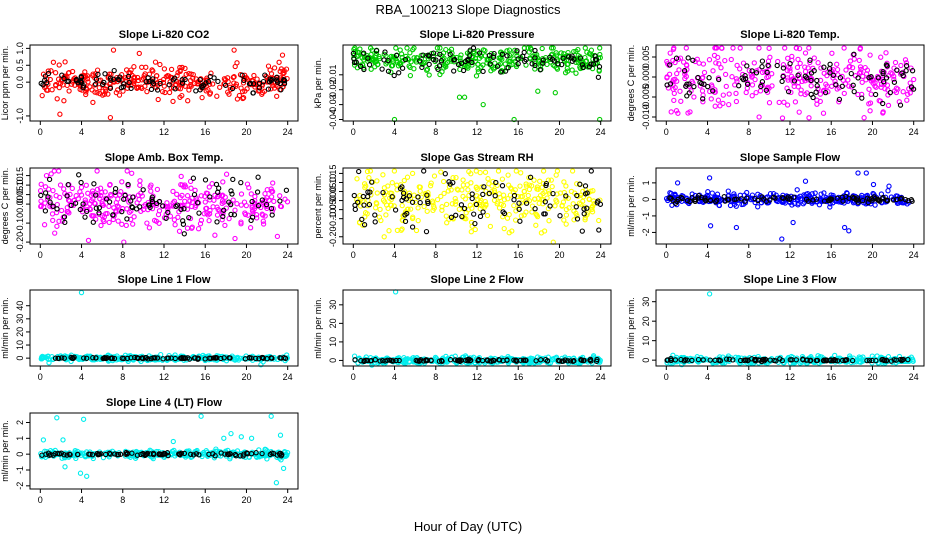 This screenshot has width=936, height=540. Describe the element at coordinates (20, 422) in the screenshot. I see `y-tick-label: 2` at that location.